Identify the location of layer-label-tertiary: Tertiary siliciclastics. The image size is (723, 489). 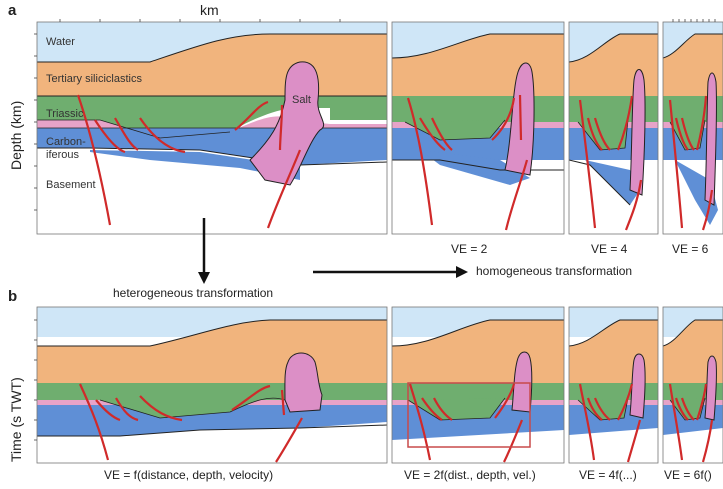
(94, 79).